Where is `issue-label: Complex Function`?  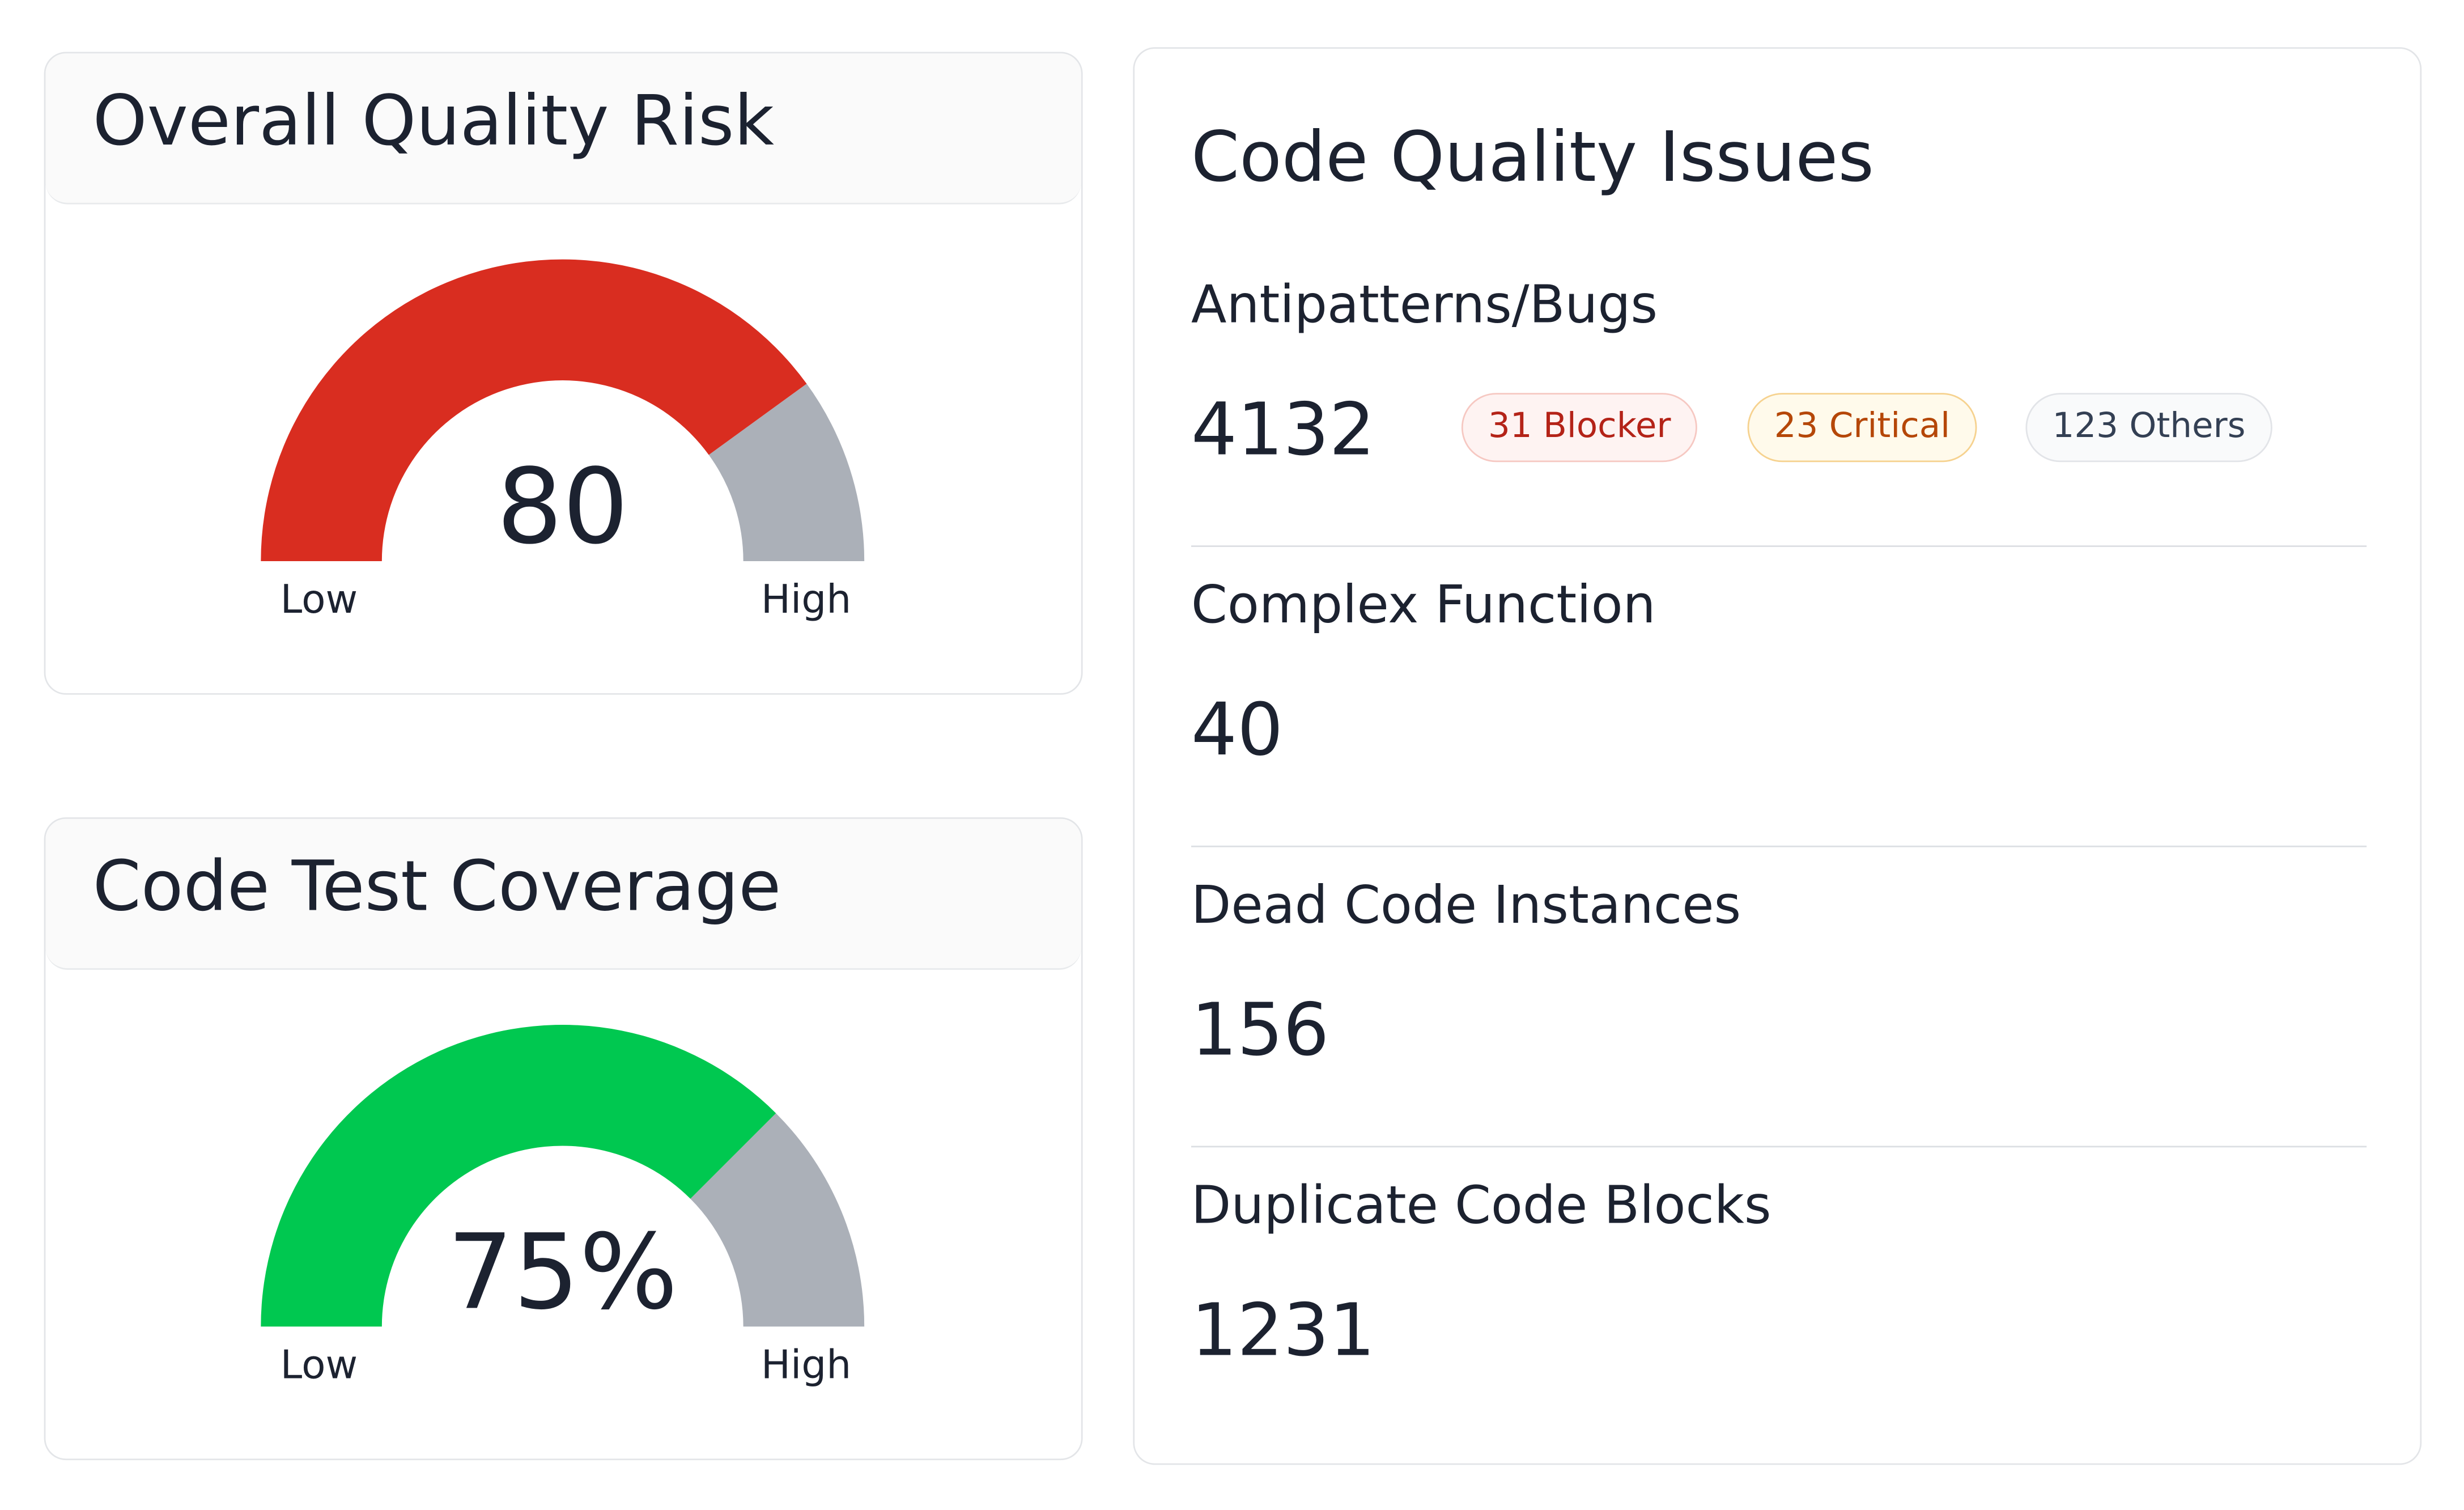
issue-label: Complex Function is located at coordinates (1423, 604).